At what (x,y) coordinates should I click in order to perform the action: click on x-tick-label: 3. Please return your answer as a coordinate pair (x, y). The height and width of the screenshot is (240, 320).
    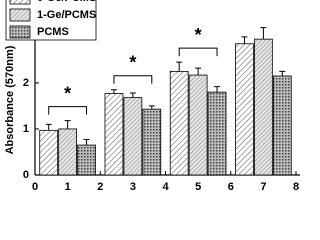
    Looking at the image, I should click on (133, 187).